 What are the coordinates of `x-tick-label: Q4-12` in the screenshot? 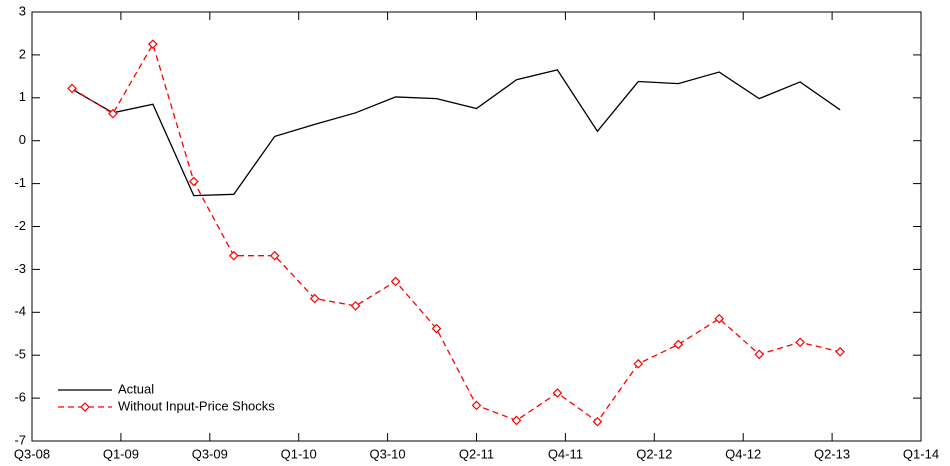 It's located at (743, 453).